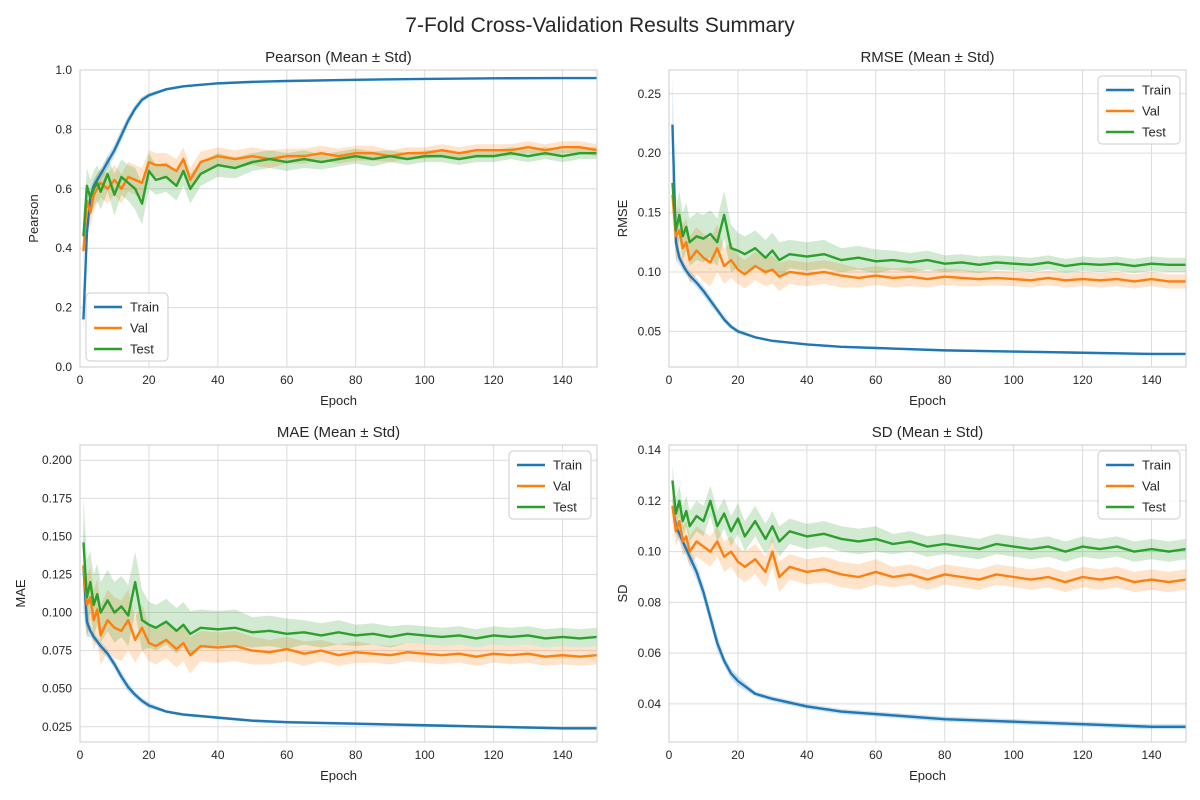 The image size is (1200, 800). Describe the element at coordinates (1014, 380) in the screenshot. I see `rmse-xtick-label: 100` at that location.